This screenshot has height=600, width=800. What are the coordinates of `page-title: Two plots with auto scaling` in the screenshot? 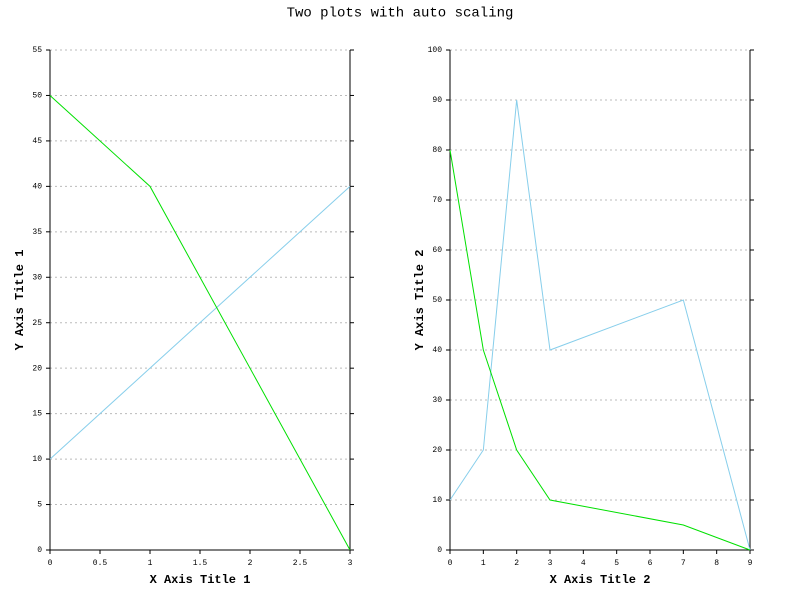 It's located at (400, 14).